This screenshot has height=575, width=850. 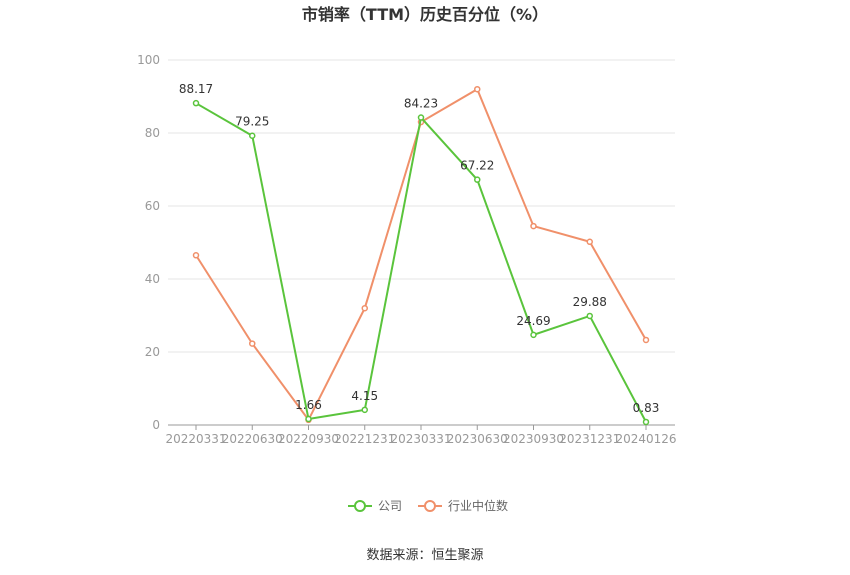 What do you see at coordinates (152, 279) in the screenshot?
I see `y-tick-label: 40` at bounding box center [152, 279].